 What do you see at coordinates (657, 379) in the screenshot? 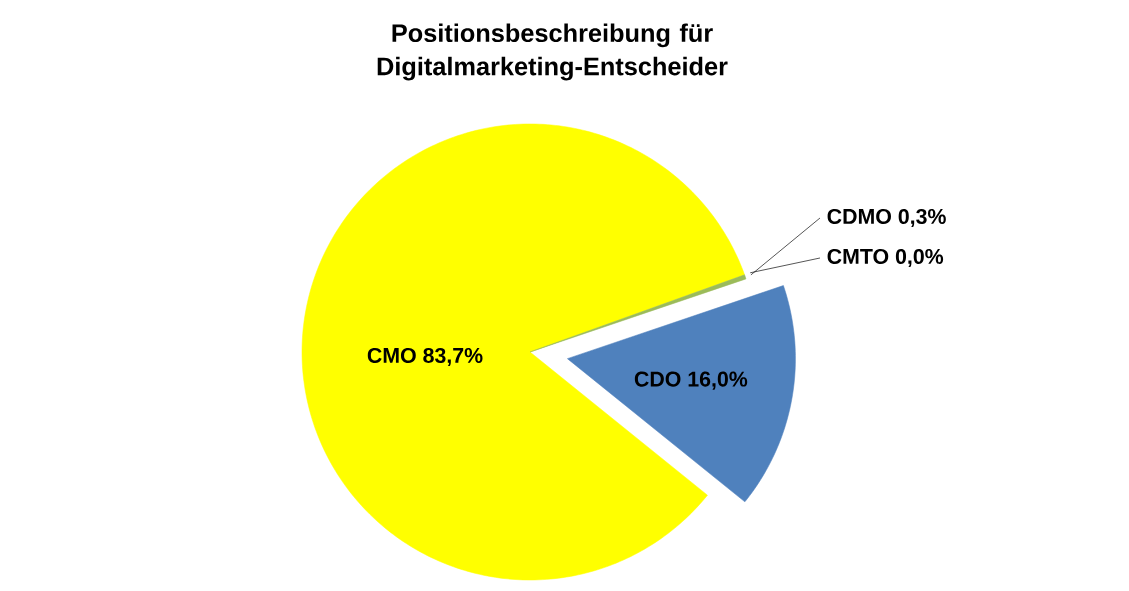
I see `slice-label: CDO` at bounding box center [657, 379].